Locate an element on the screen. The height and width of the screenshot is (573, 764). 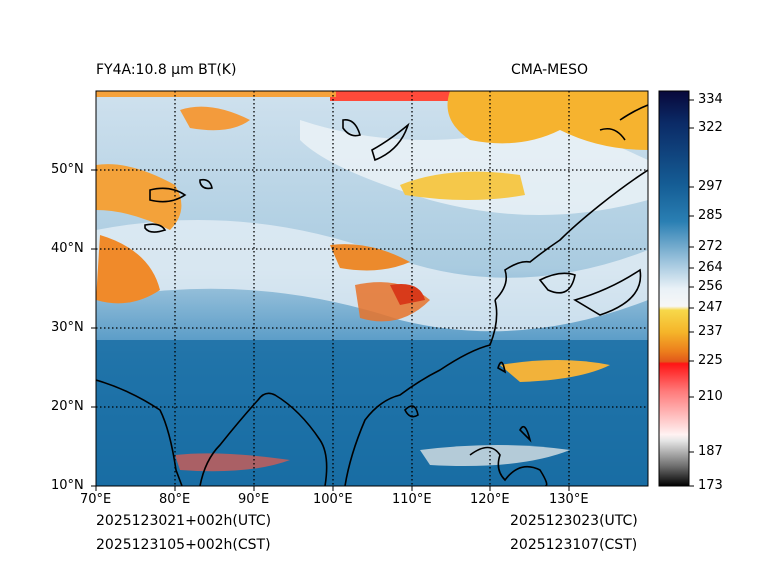
x-tick-label: 120°E is located at coordinates (490, 499).